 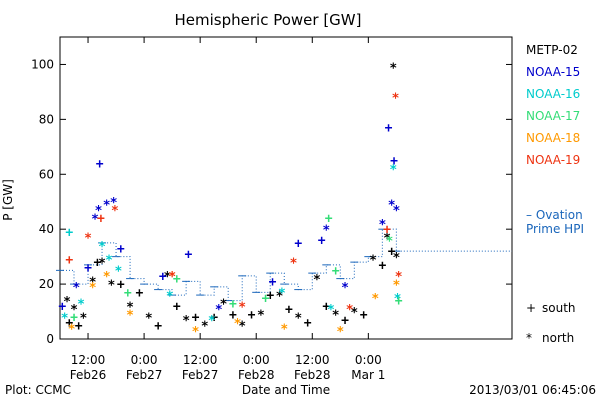 What do you see at coordinates (46, 119) in the screenshot?
I see `y-tick-label: 80` at bounding box center [46, 119].